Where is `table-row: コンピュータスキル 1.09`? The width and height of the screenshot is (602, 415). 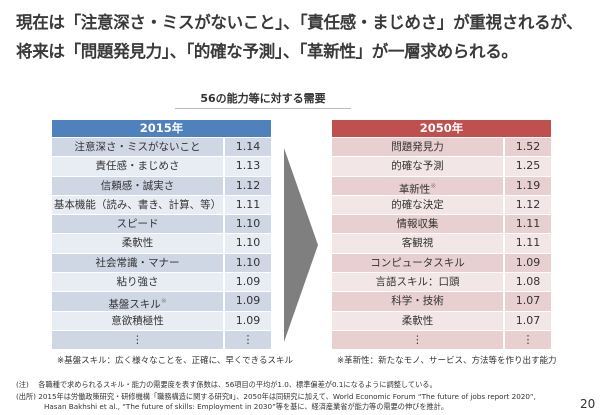 table-row: コンピュータスキル 1.09 is located at coordinates (441, 263).